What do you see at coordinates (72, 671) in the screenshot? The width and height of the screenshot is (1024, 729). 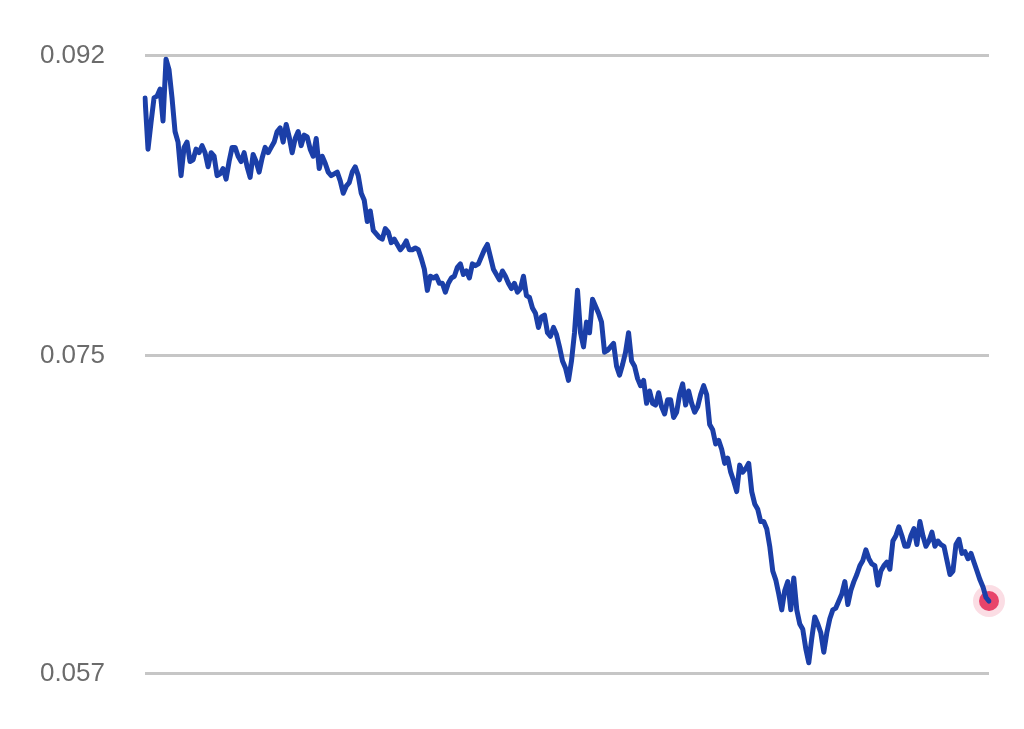 I see `y-tick-label: 0.057` at bounding box center [72, 671].